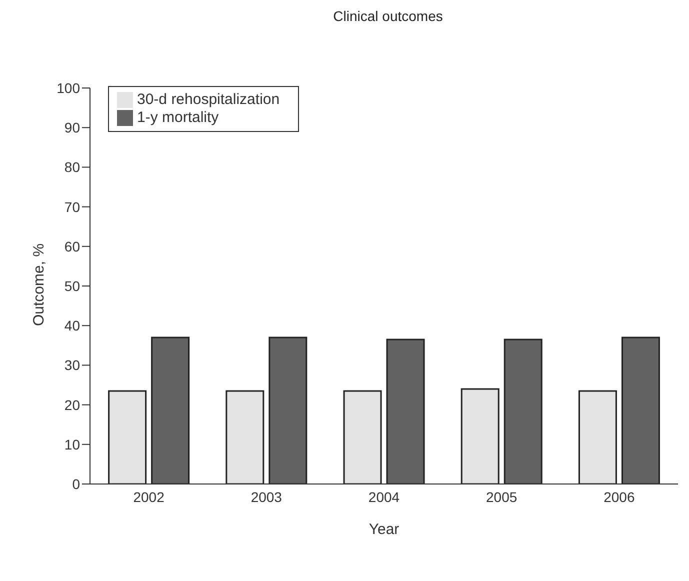 Image resolution: width=689 pixels, height=581 pixels. What do you see at coordinates (72, 167) in the screenshot?
I see `y-tick-label: 80` at bounding box center [72, 167].